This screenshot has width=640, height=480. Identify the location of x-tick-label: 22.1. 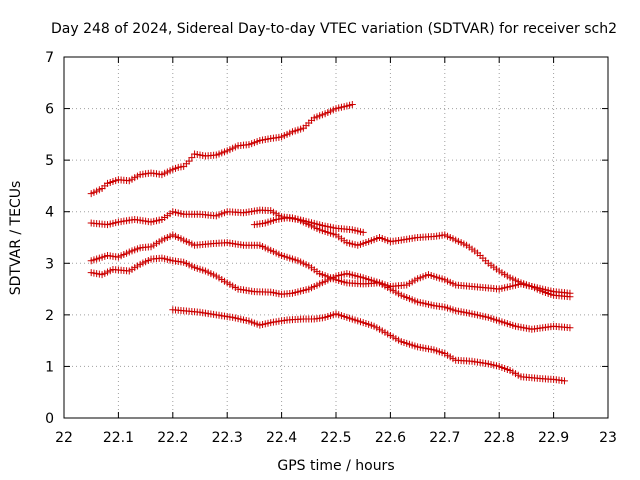
(118, 438).